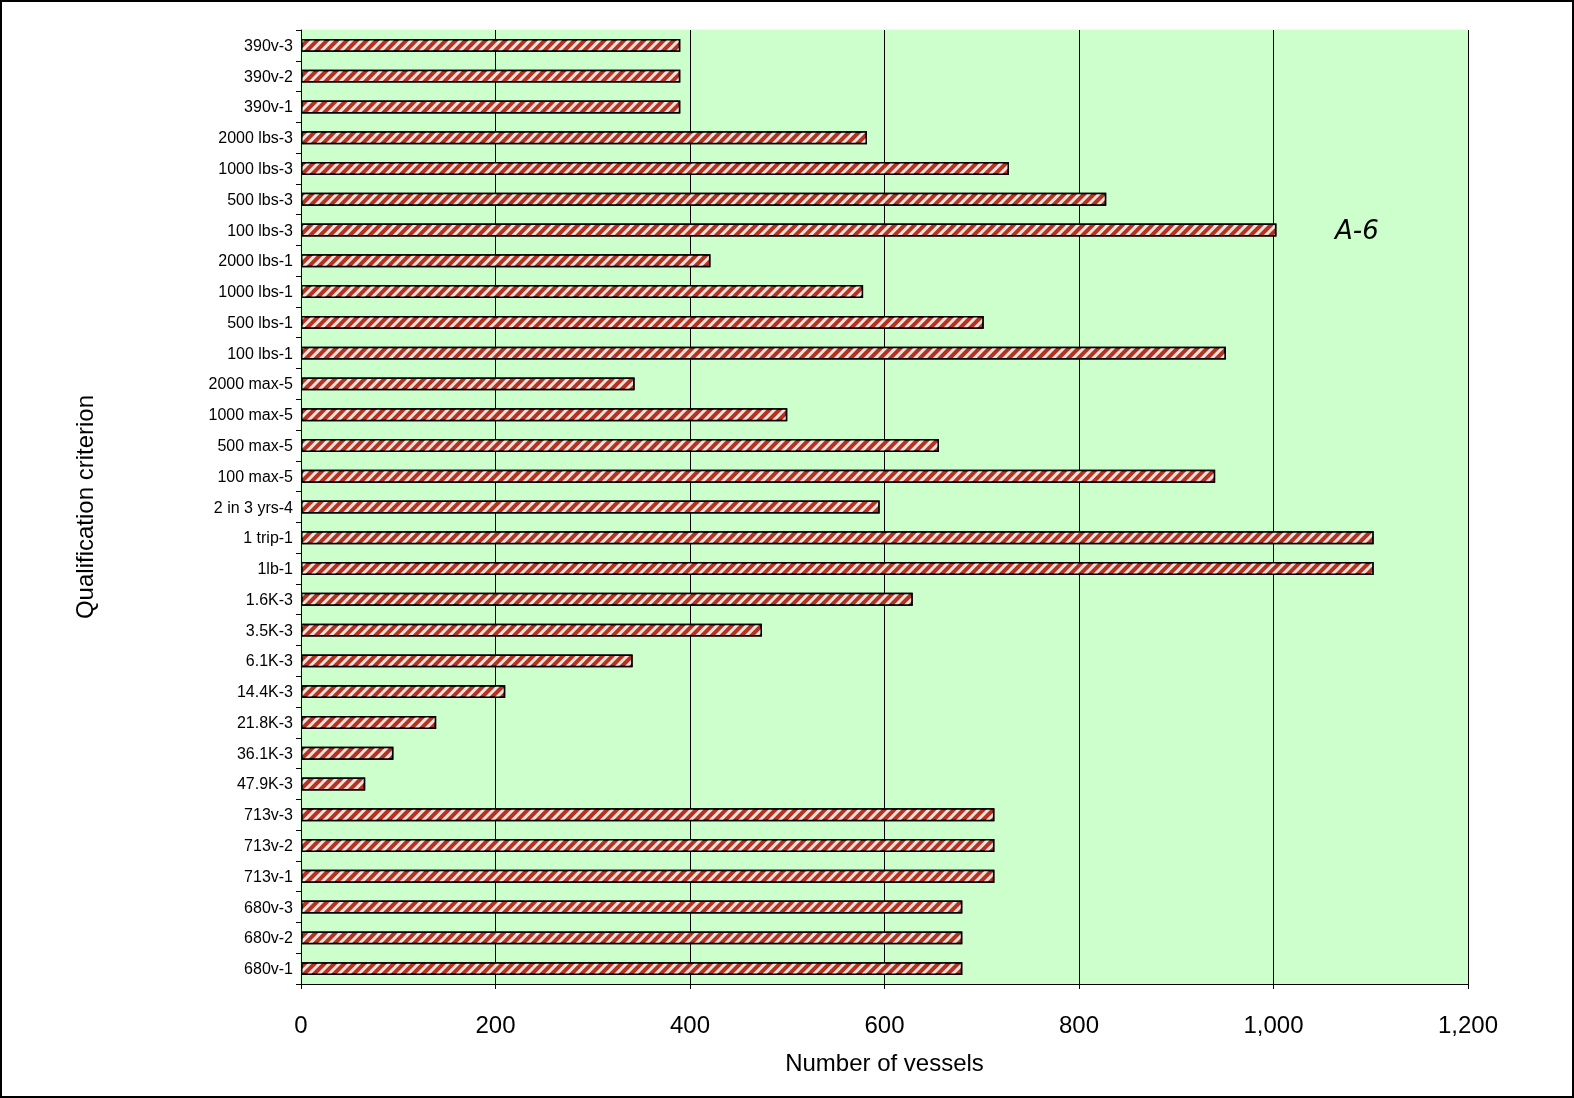 Image resolution: width=1574 pixels, height=1098 pixels. I want to click on y-tick-label: 6.1K-3, so click(269, 661).